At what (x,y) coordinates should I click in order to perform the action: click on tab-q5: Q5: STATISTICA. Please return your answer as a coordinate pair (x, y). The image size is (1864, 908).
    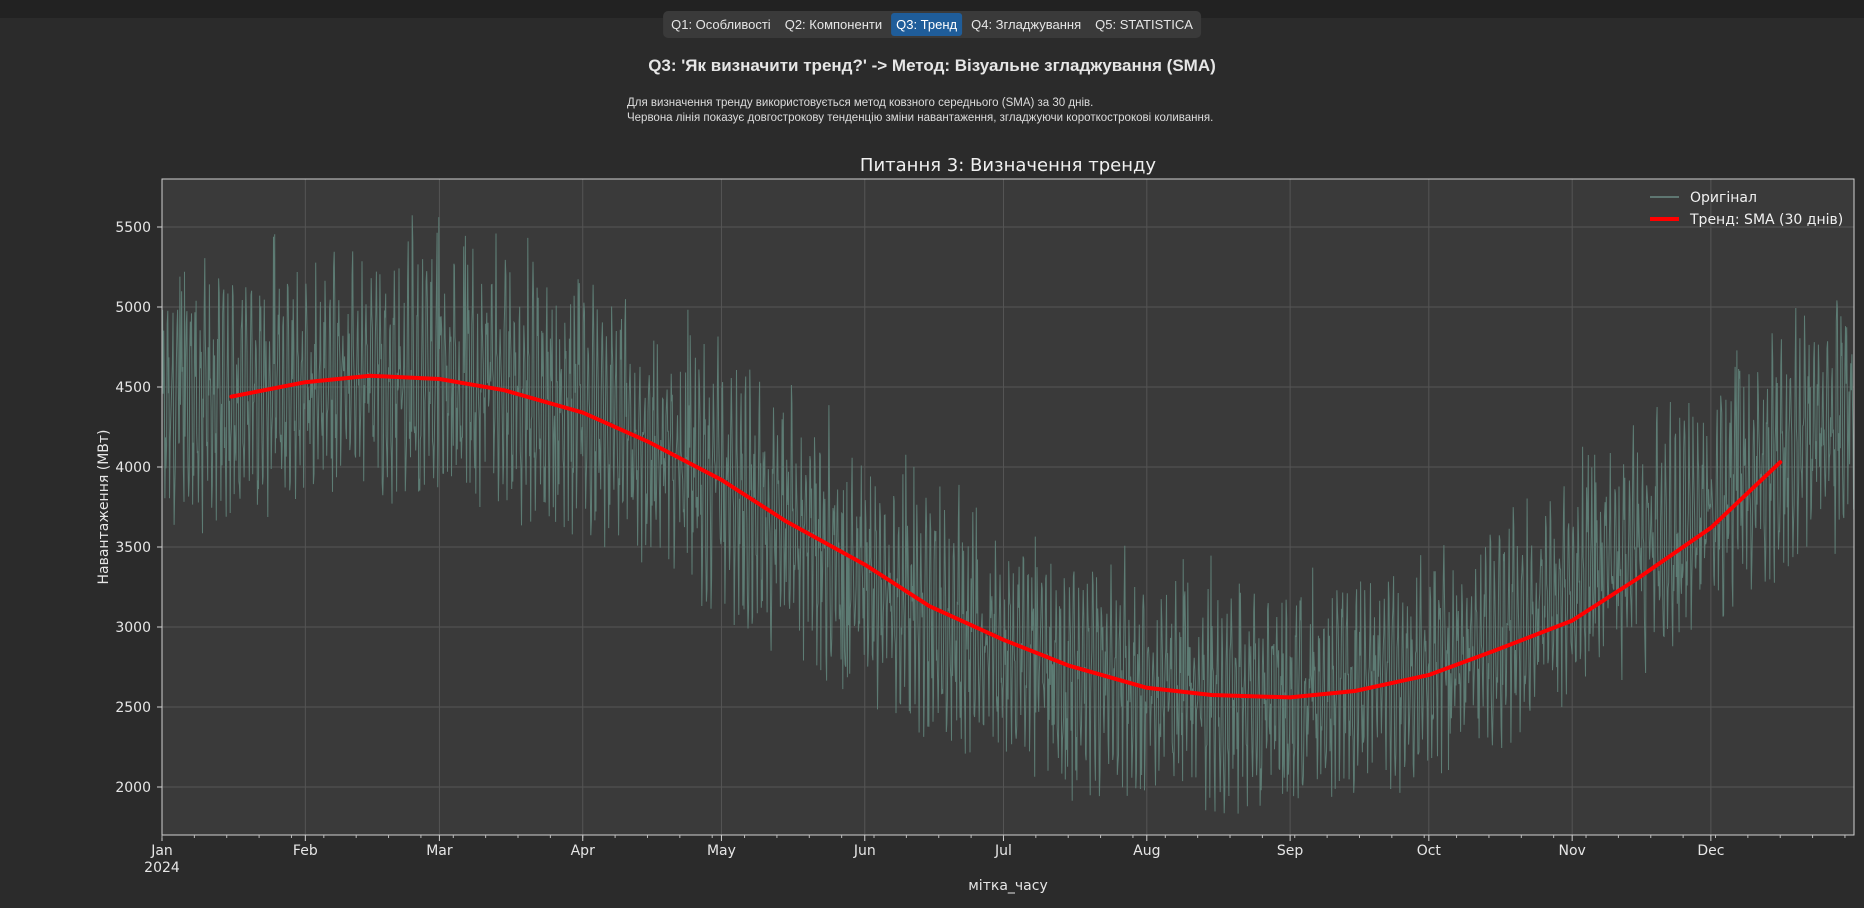
    Looking at the image, I should click on (1144, 24).